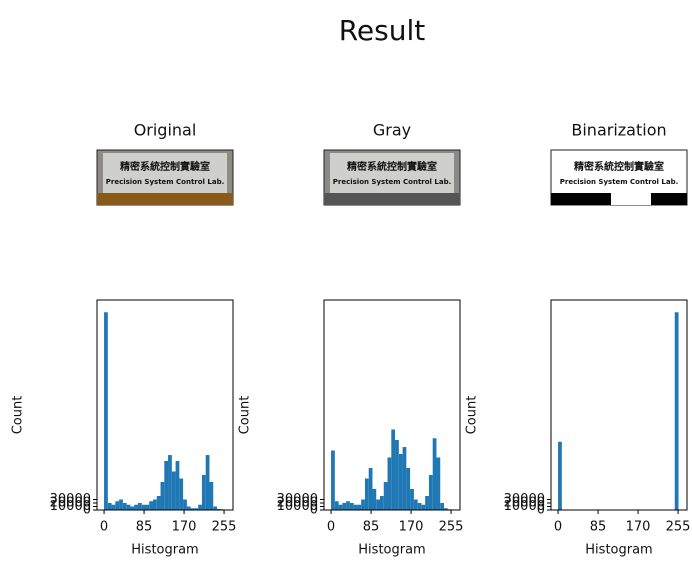 The image size is (692, 561). I want to click on panel-title: Original, so click(165, 130).